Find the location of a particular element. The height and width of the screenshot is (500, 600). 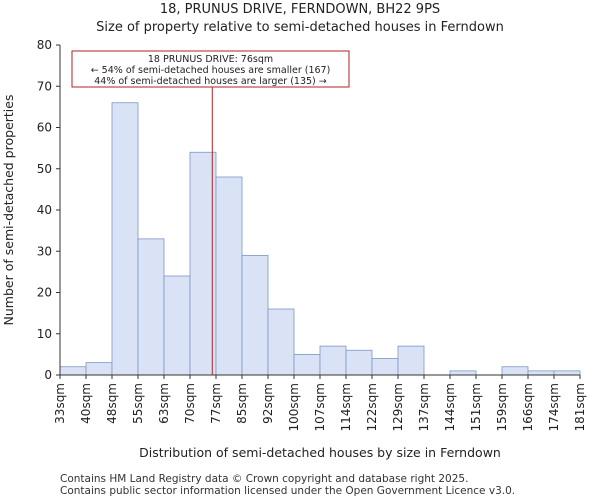

x-tick-label: 70sqm is located at coordinates (190, 403).